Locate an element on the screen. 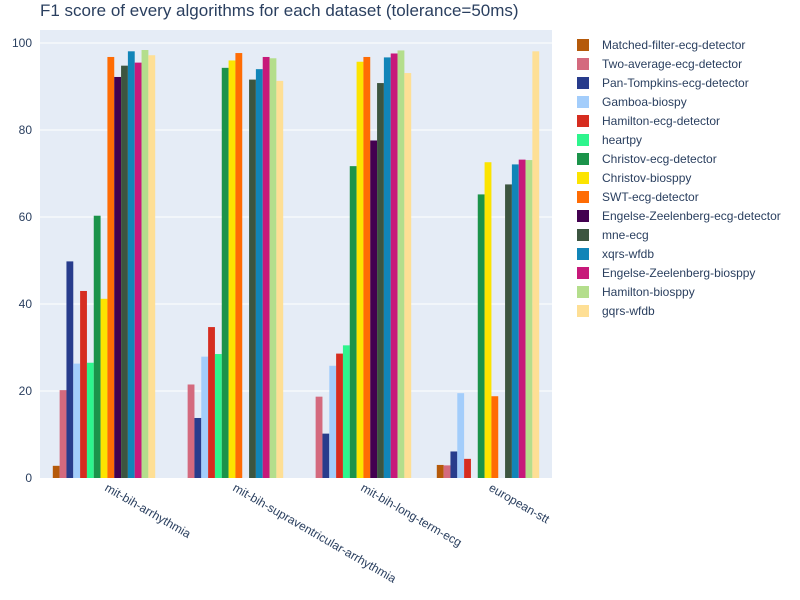 This screenshot has width=800, height=600. legend-item: Christov-biosppy is located at coordinates (634, 178).